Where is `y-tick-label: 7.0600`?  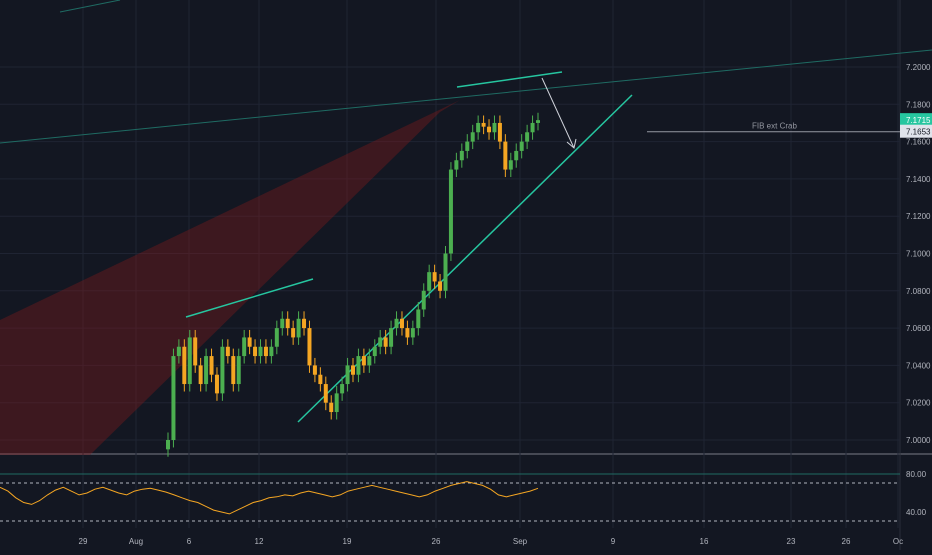
y-tick-label: 7.0600 is located at coordinates (918, 328).